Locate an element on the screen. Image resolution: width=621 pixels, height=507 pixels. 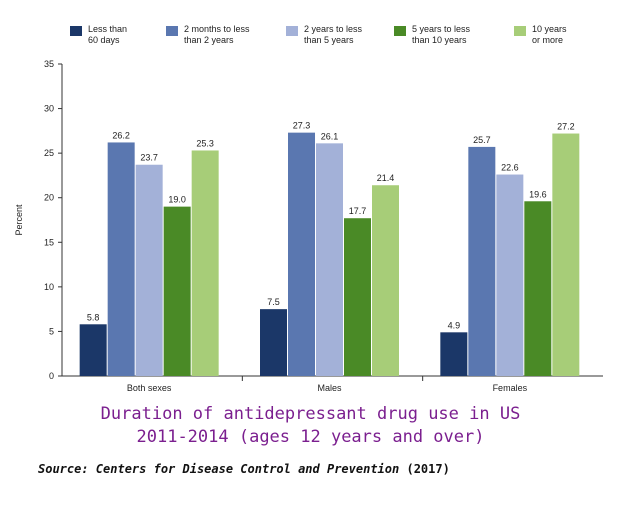
y-axis-ticks: 0 5 10 15 20 25 30 35 is located at coordinates (53, 220).